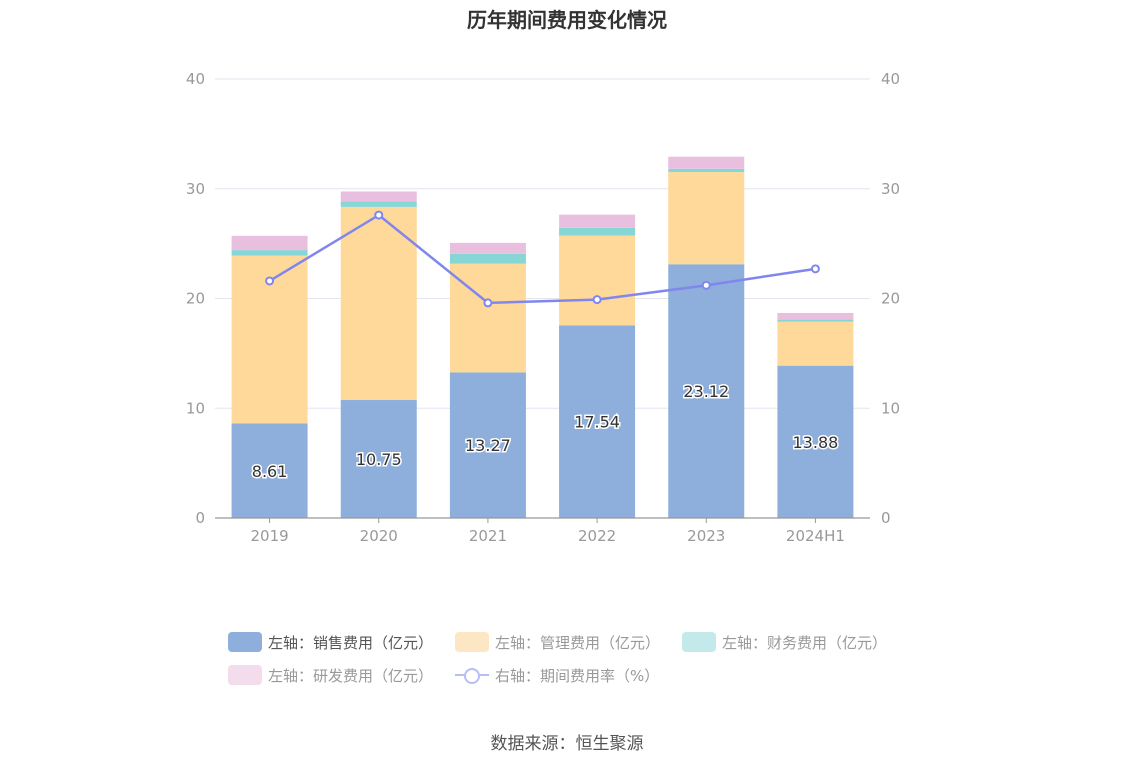  I want to click on chart-title: 历年期间费用变化情况, so click(567, 20).